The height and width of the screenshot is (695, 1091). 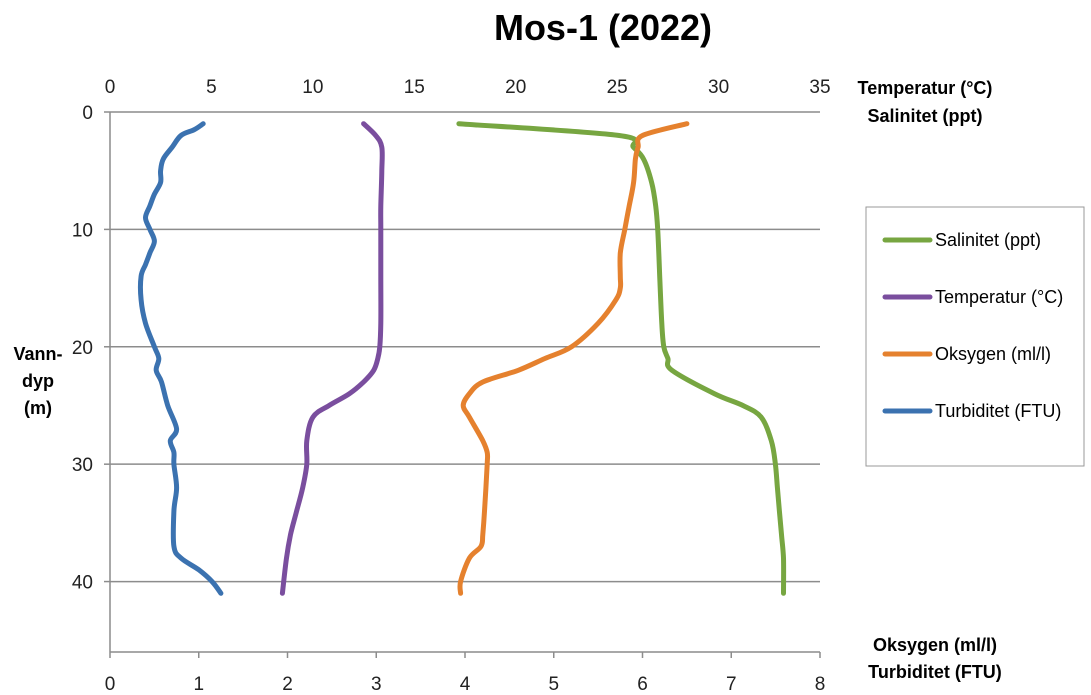 I want to click on bottom-tick-label-3: 3, so click(x=376, y=684).